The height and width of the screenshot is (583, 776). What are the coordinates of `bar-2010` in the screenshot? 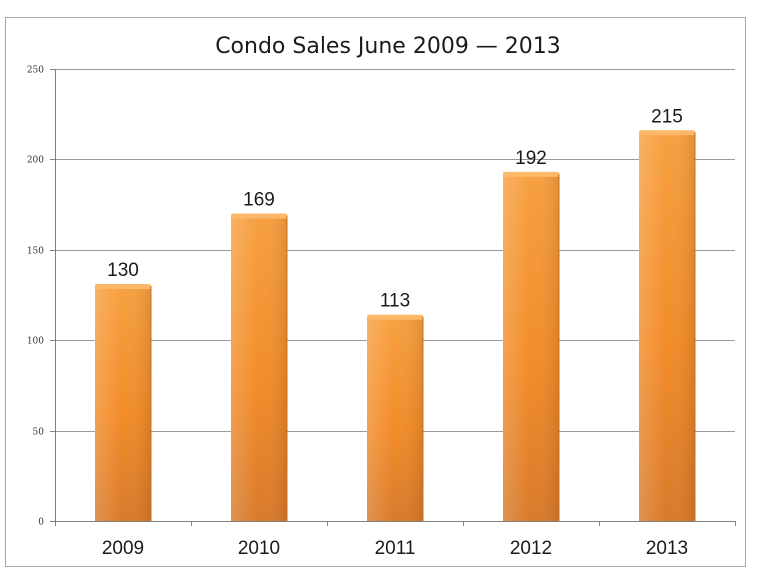 It's located at (259, 367).